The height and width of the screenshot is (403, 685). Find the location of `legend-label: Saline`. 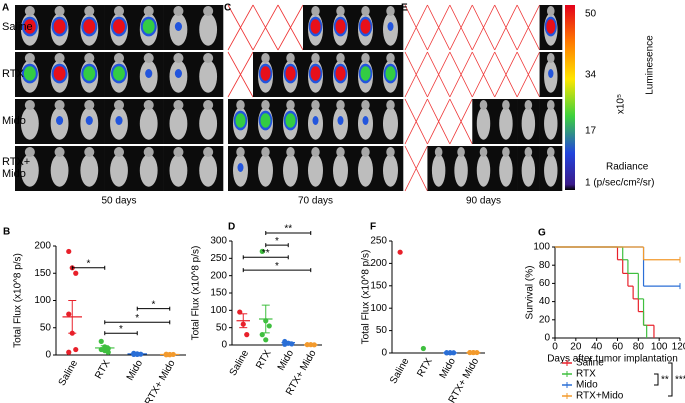

legend-label: Saline is located at coordinates (590, 363).